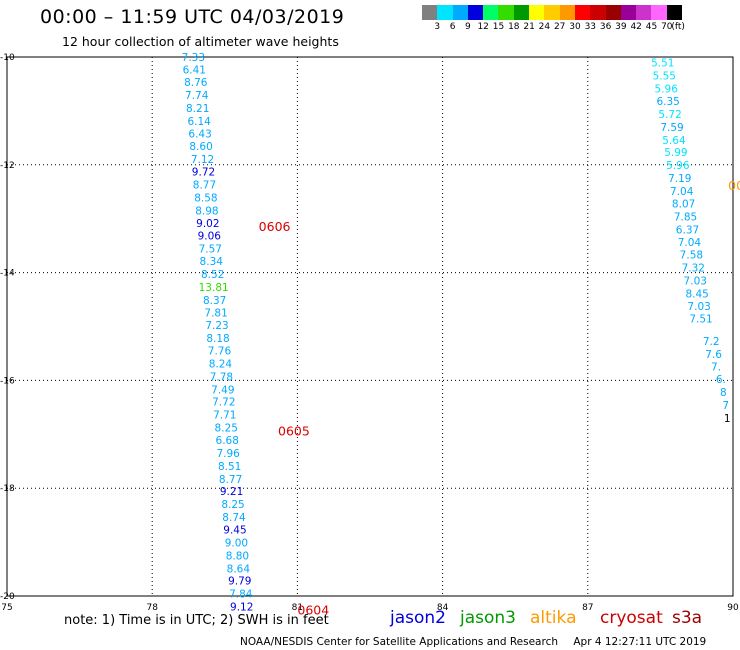 The image size is (740, 650). I want to click on wave-height-value: 7.74, so click(197, 96).